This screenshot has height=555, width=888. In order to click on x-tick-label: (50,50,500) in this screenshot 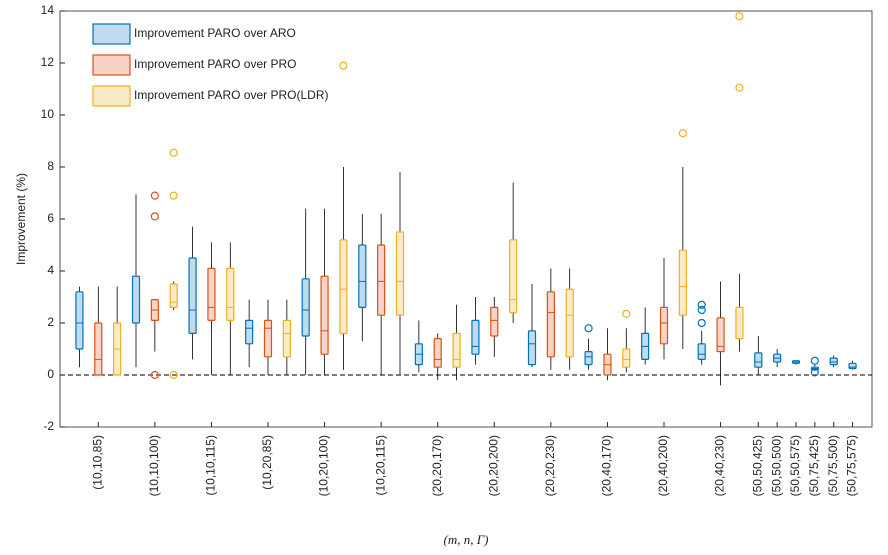, I will do `click(776, 465)`.